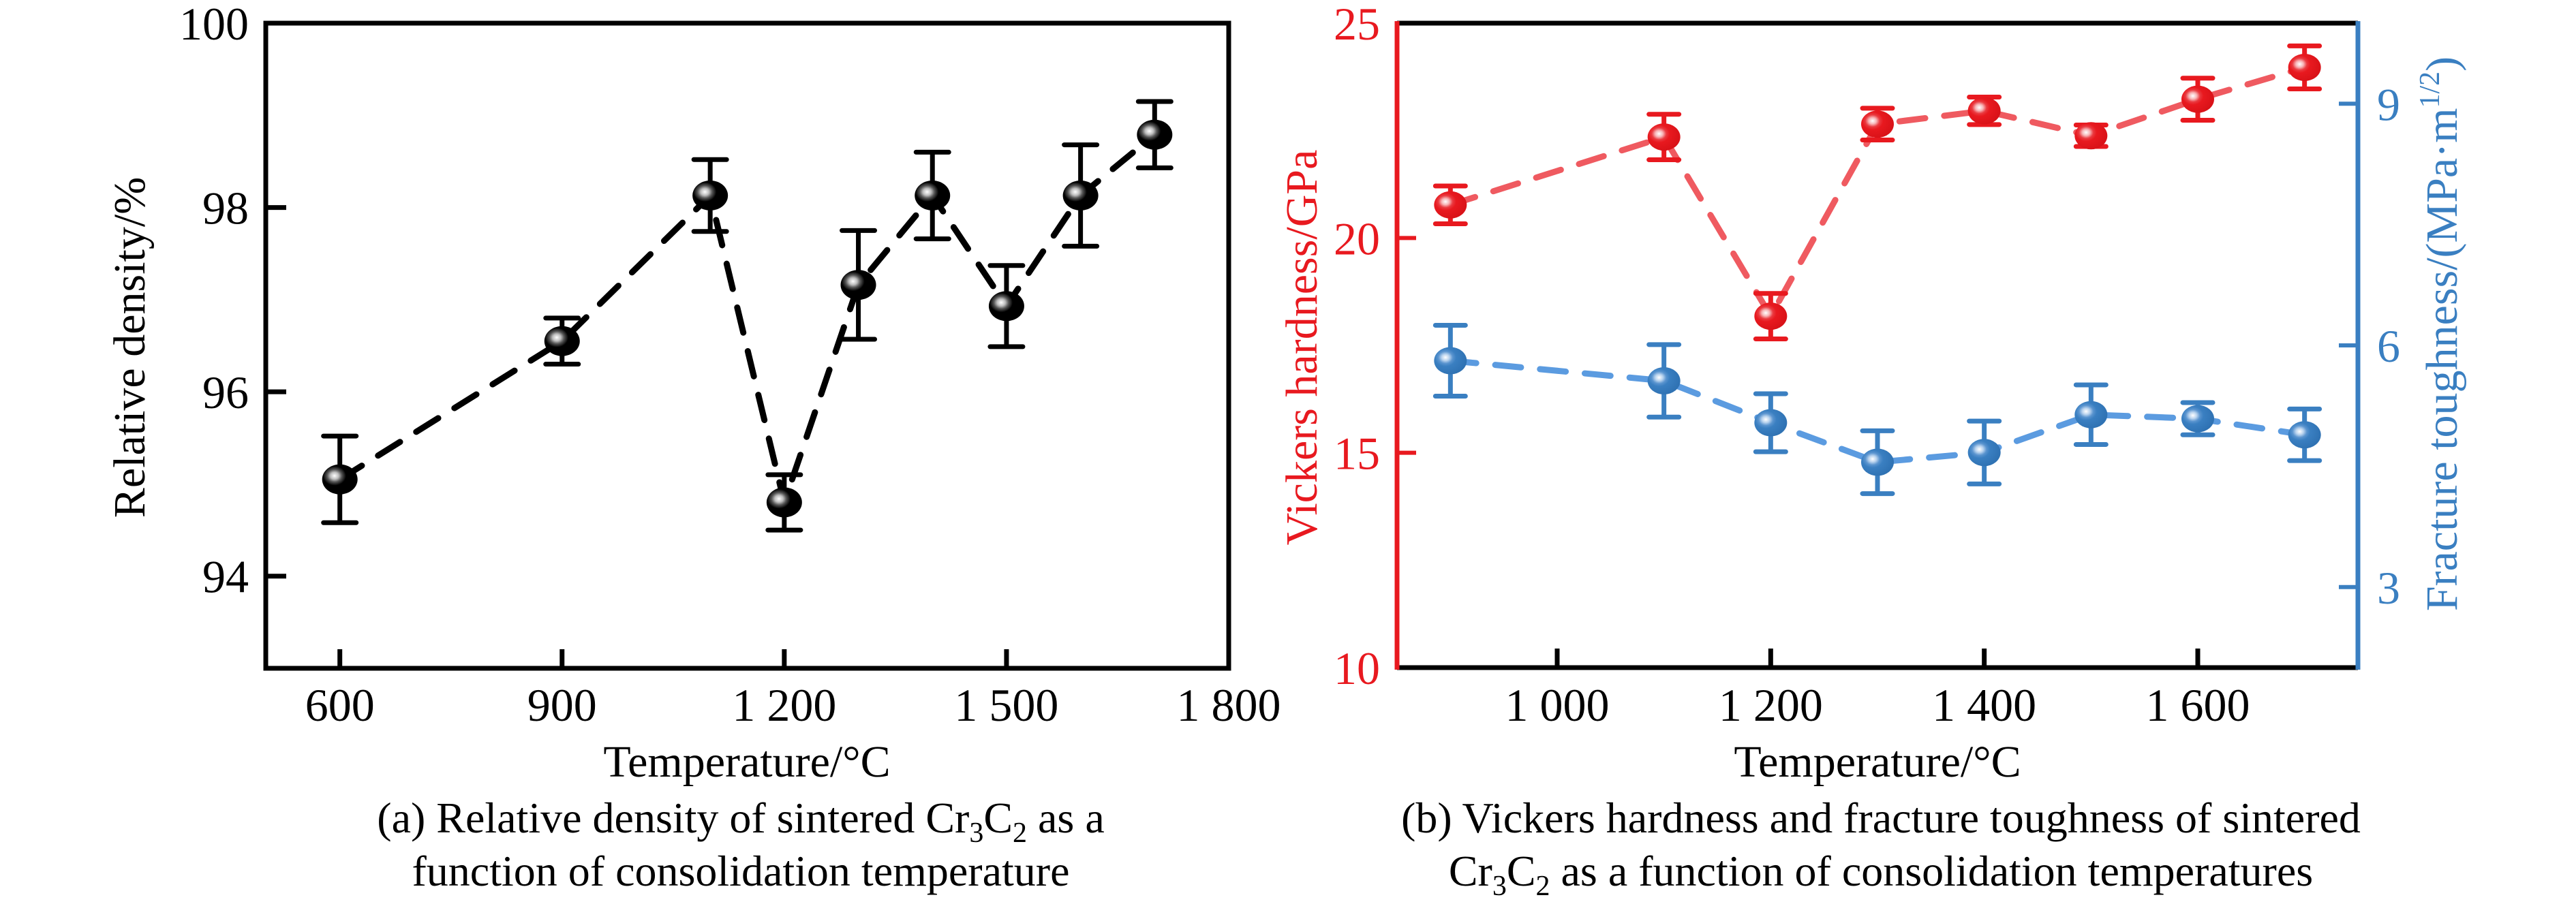  Describe the element at coordinates (1877, 411) in the screenshot. I see `toughness-line` at that location.